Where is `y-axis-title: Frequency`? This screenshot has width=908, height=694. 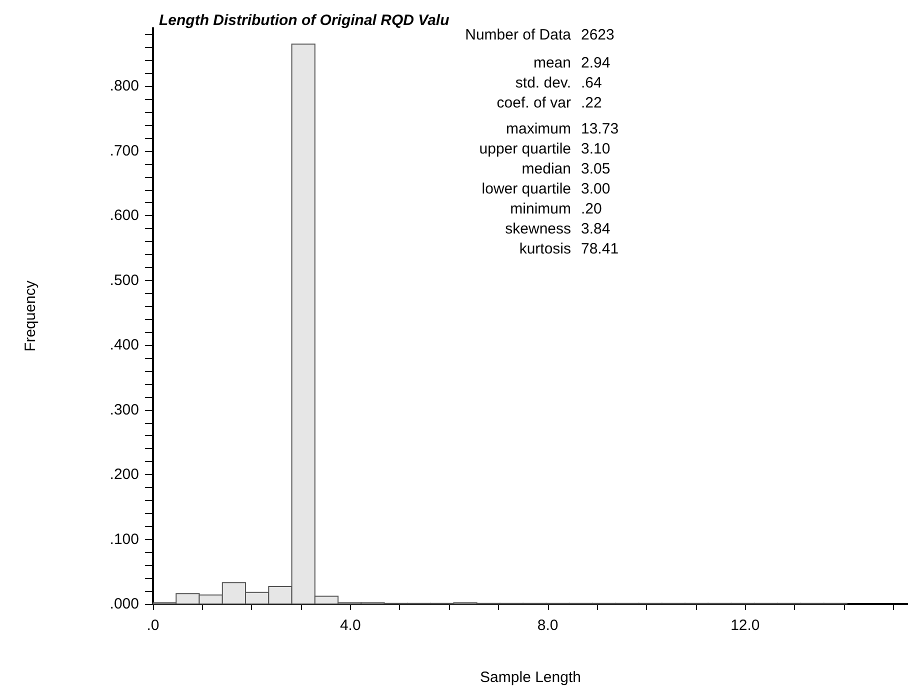 y-axis-title: Frequency is located at coordinates (30, 316).